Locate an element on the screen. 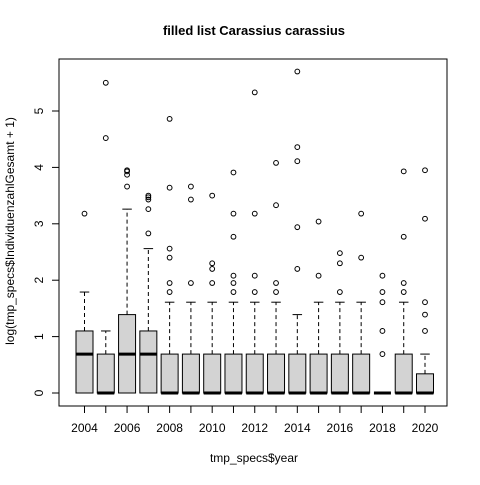 Image resolution: width=480 pixels, height=485 pixels. box-2012-body is located at coordinates (254, 373).